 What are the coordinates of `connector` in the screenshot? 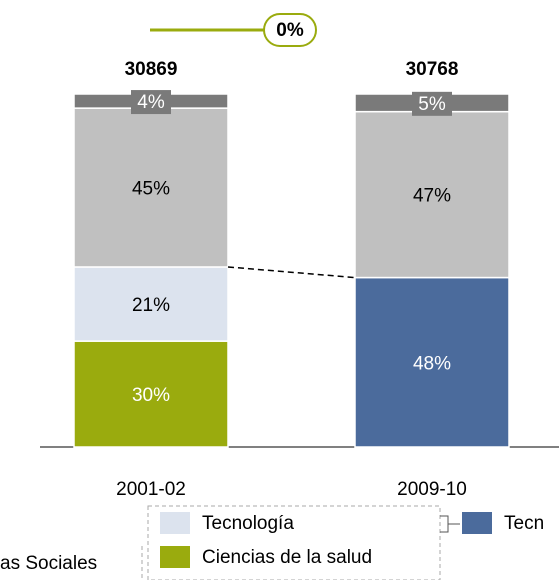 It's located at (291, 272).